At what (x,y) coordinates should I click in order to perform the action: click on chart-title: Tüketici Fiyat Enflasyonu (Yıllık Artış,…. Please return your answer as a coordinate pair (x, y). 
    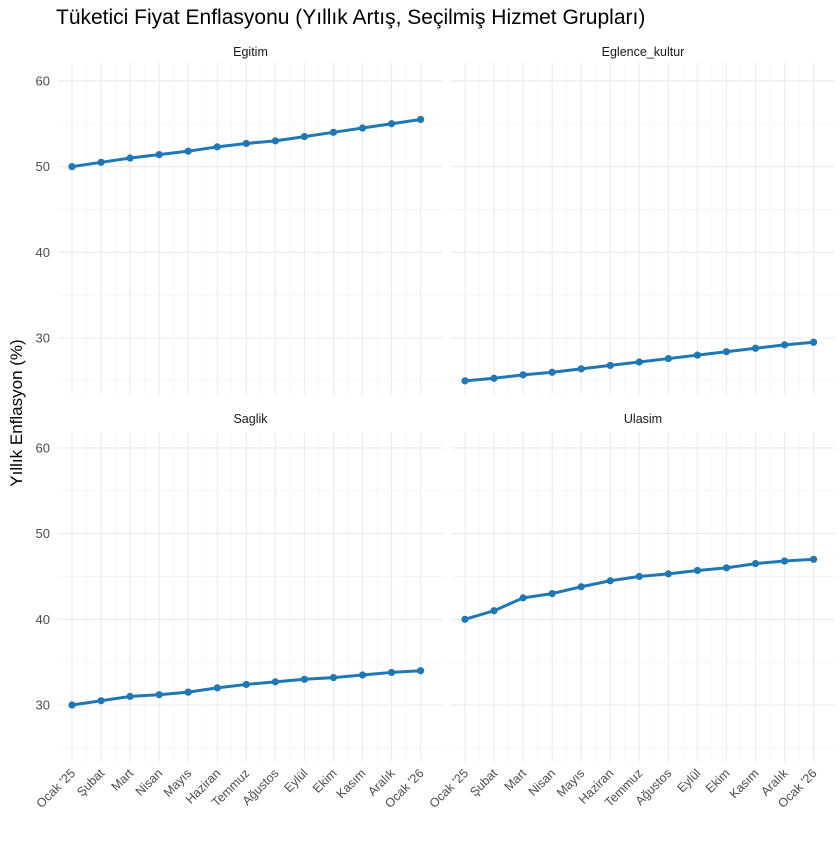
    Looking at the image, I should click on (350, 17).